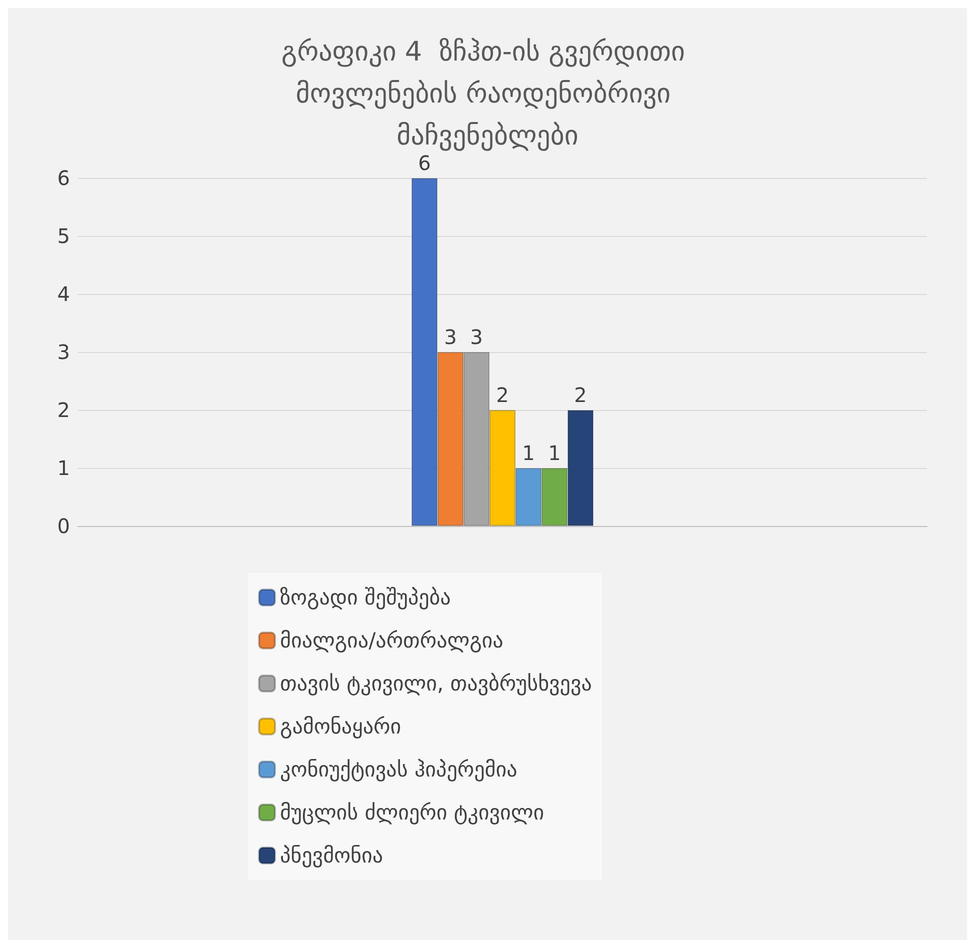 This screenshot has height=948, width=975. Describe the element at coordinates (63, 526) in the screenshot. I see `y-tick-label: 0` at that location.